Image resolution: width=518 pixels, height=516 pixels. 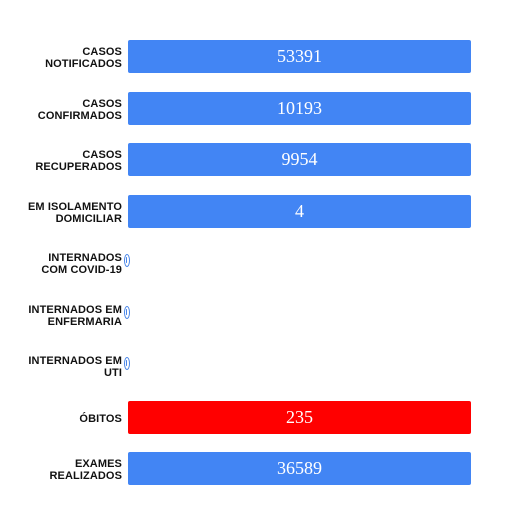 I want to click on category-label: ÓBITOS, so click(x=100, y=418).